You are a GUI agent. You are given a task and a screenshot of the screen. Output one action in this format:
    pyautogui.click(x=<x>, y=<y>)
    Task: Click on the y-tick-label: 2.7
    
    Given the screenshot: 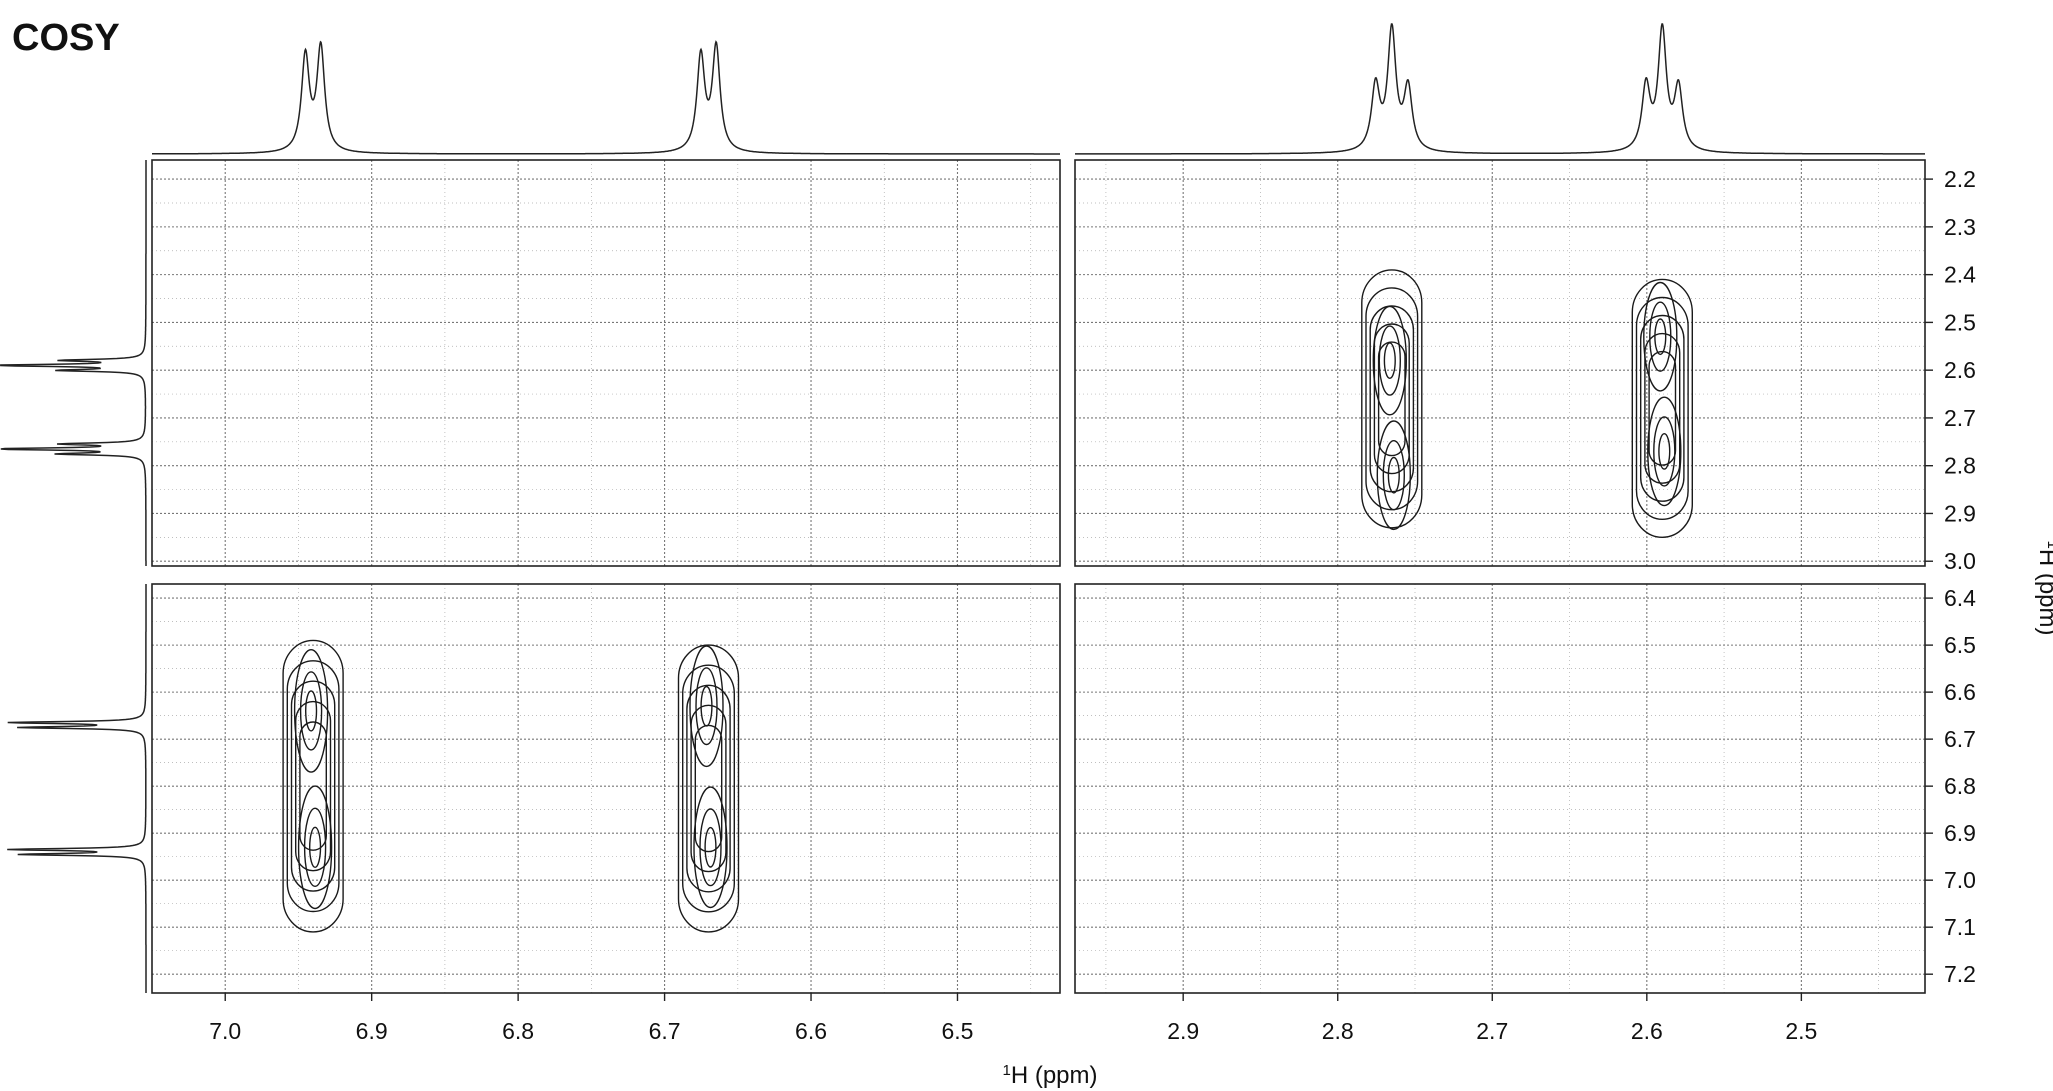 What is the action you would take?
    pyautogui.click(x=1960, y=418)
    